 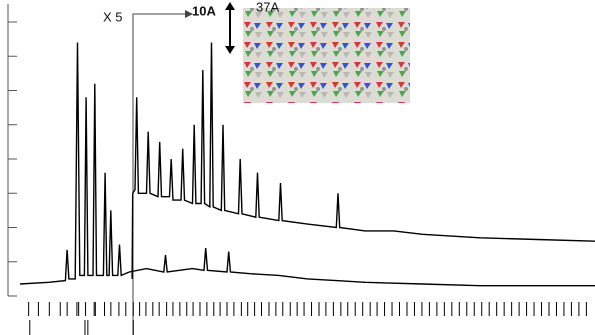 I want to click on spacing-label: 37A, so click(x=267, y=7).